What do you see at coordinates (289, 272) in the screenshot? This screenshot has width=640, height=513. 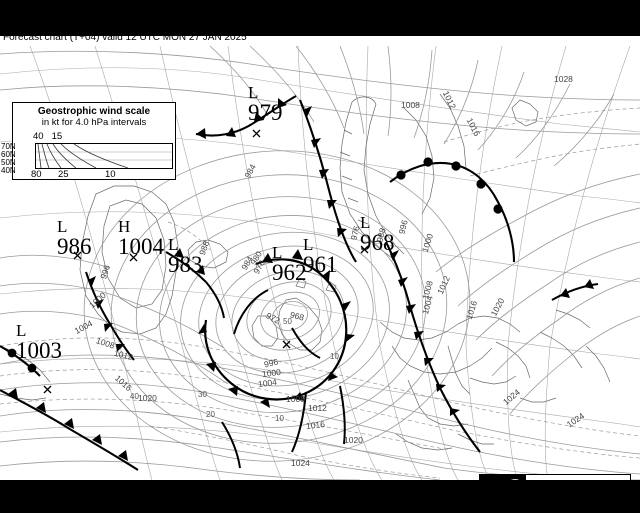 I see `pressure-value-label: 962` at bounding box center [289, 272].